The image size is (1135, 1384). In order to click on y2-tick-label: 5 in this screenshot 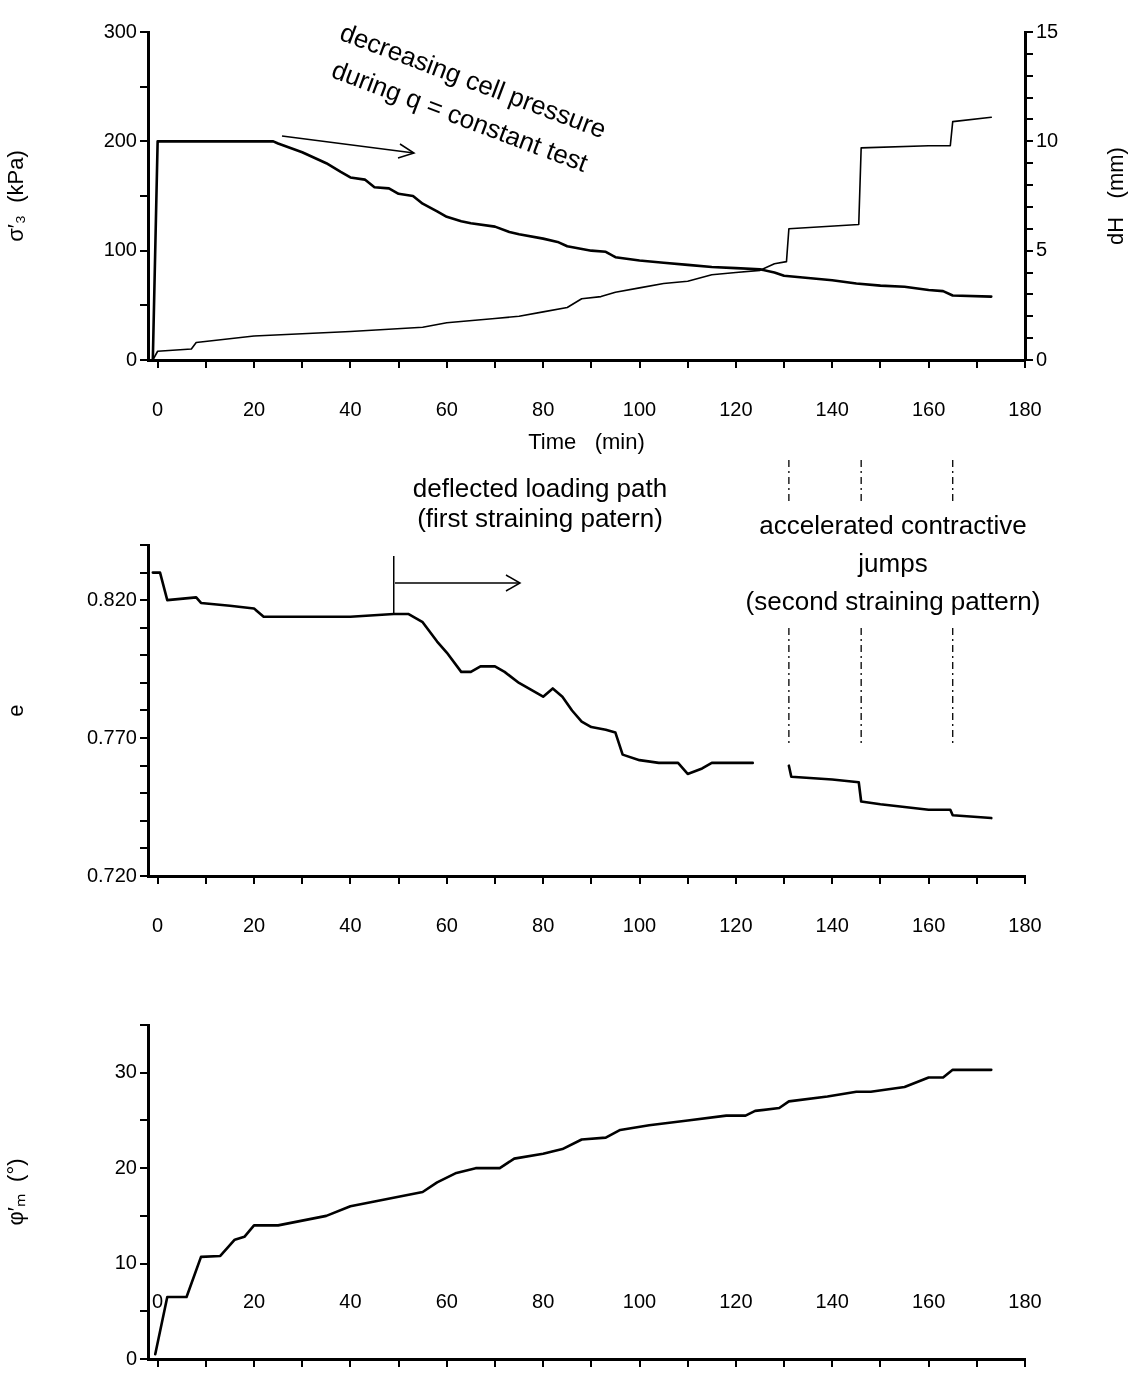, I will do `click(1042, 249)`.